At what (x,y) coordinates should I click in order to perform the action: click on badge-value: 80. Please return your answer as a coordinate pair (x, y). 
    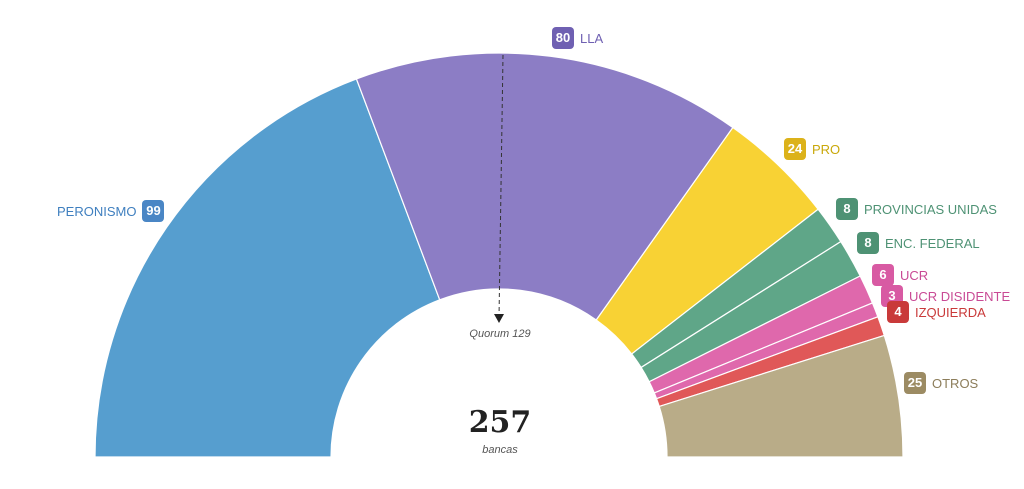
    Looking at the image, I should click on (563, 38).